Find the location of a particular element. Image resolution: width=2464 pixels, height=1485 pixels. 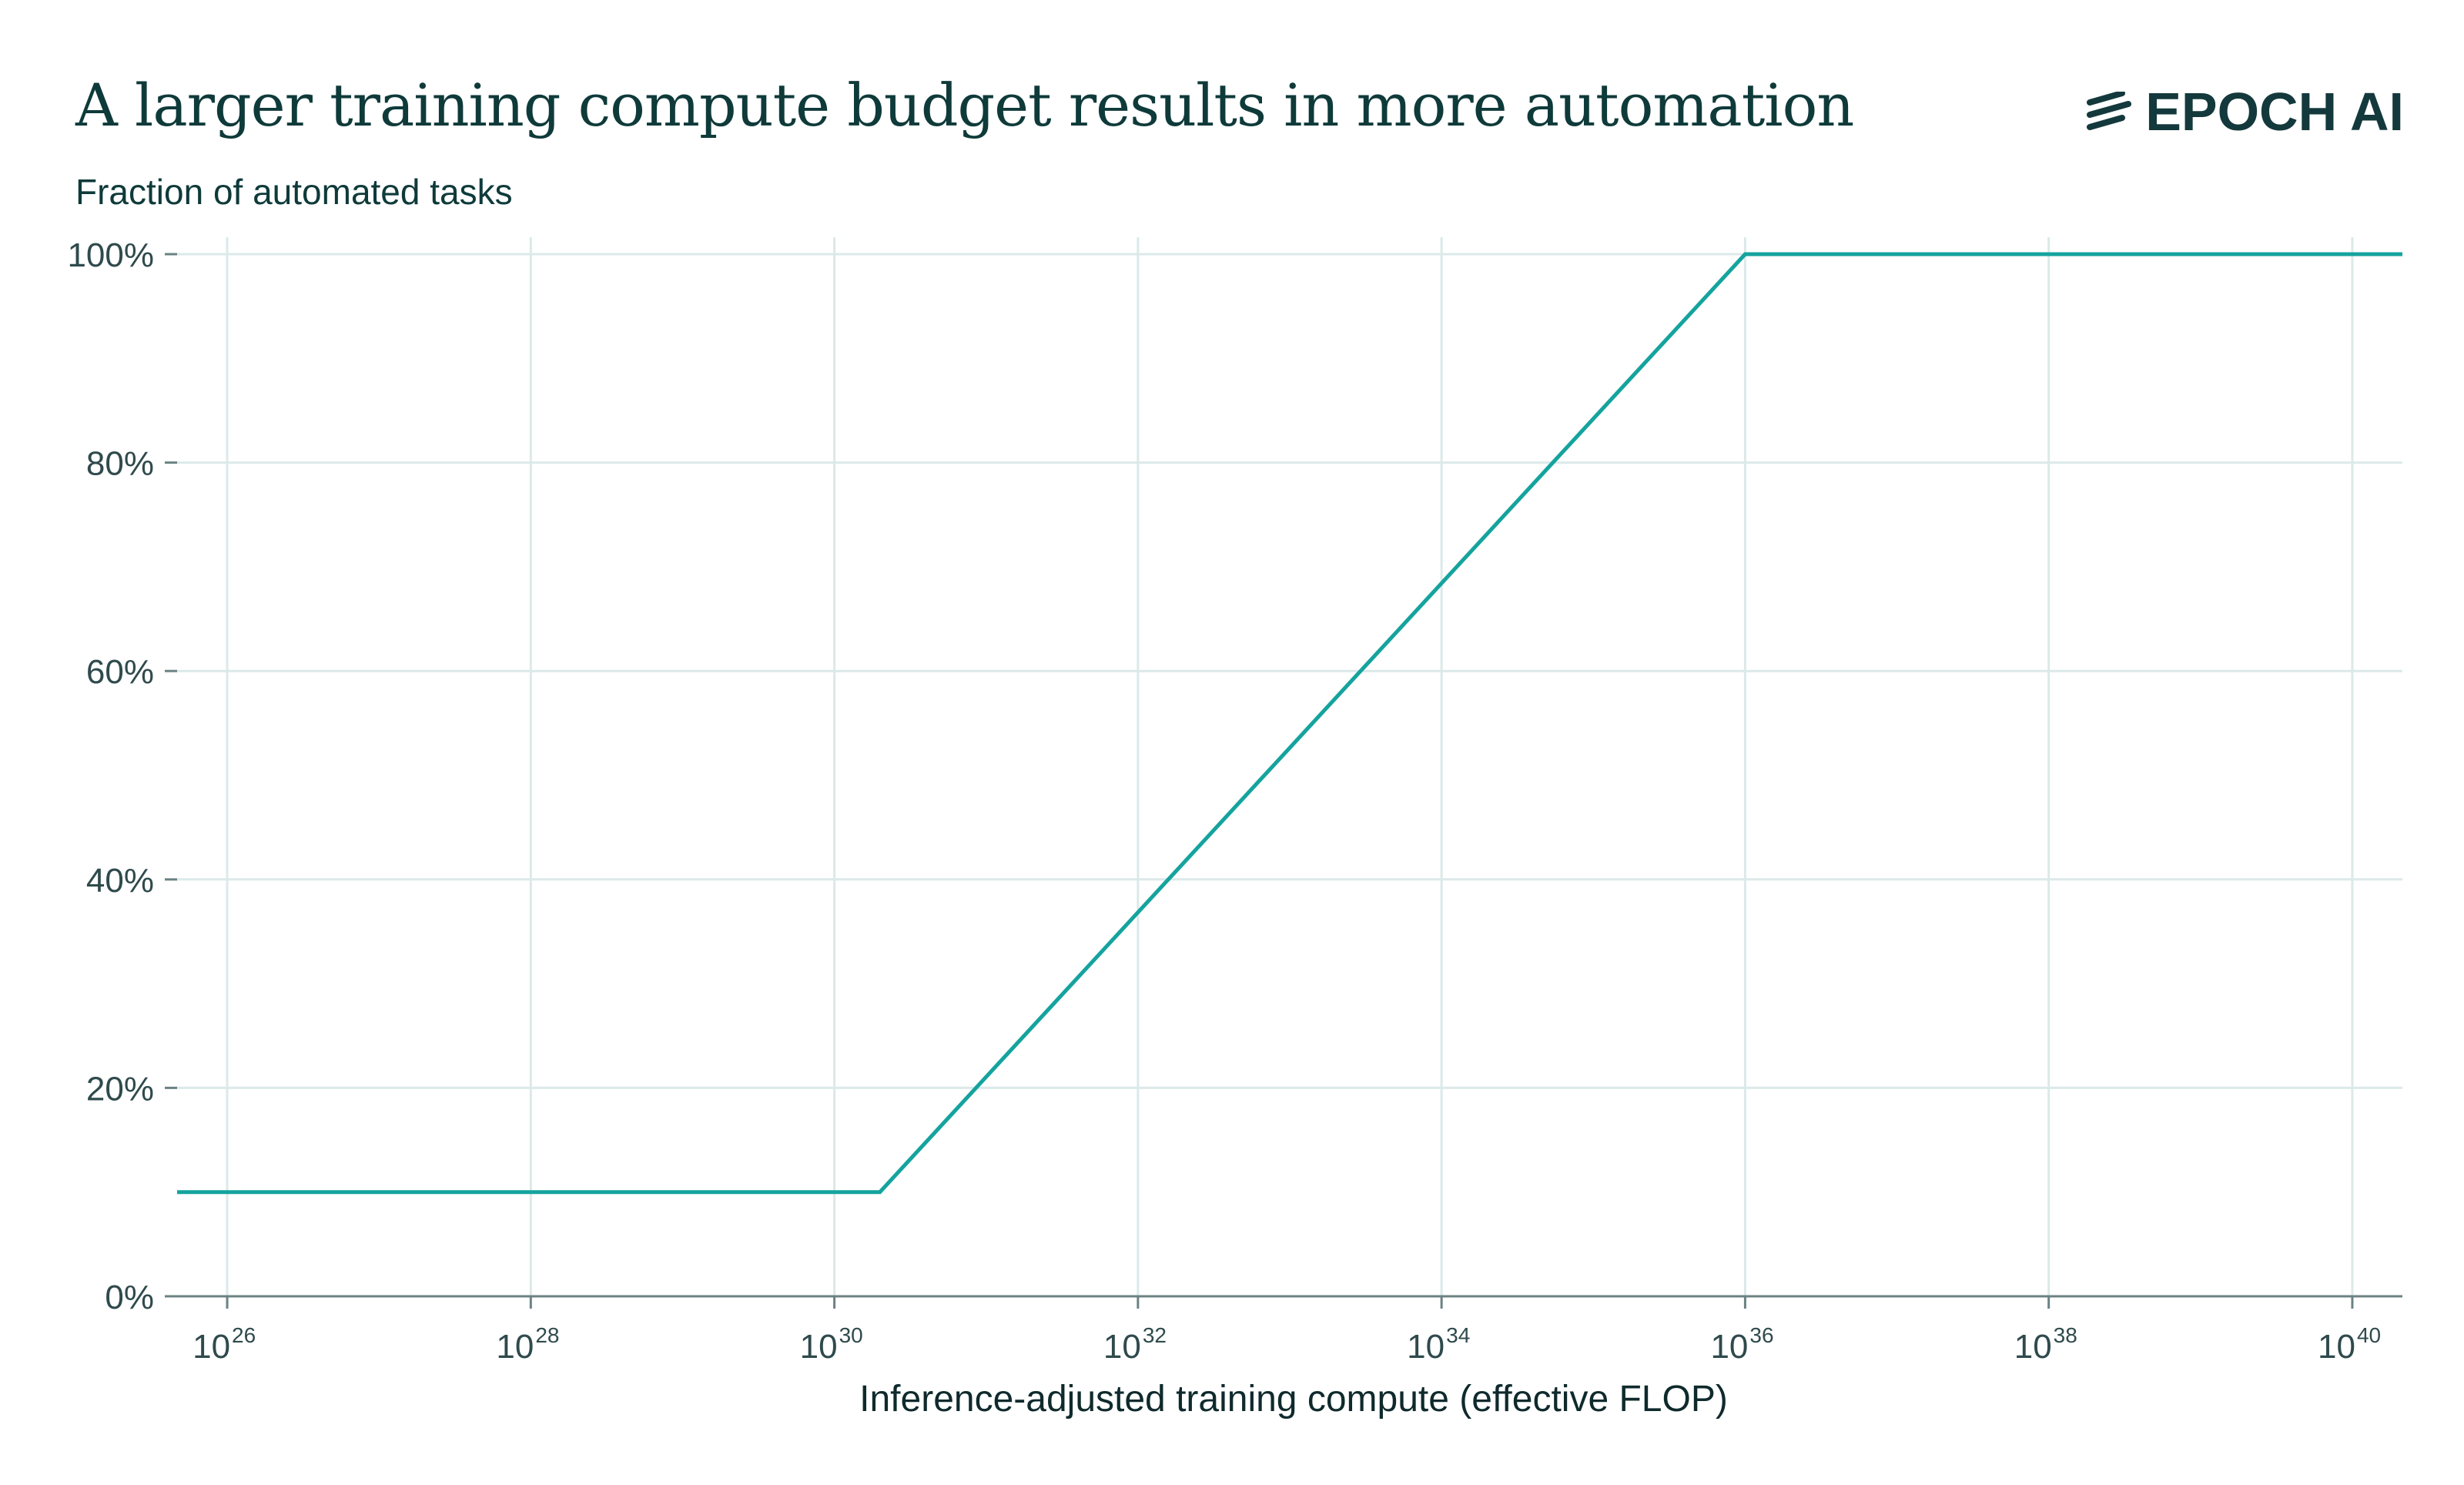

y-axis-label: Fraction of automated tasks is located at coordinates (294, 192).